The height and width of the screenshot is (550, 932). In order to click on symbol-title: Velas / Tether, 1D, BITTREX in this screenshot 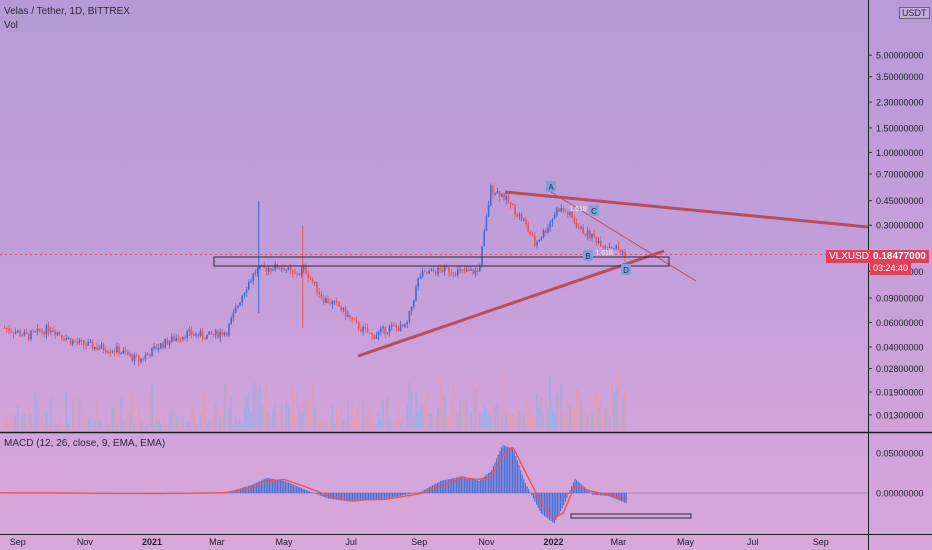, I will do `click(67, 11)`.